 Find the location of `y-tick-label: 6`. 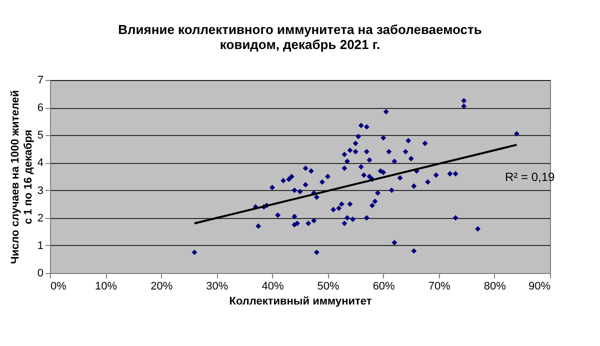

y-tick-label: 6 is located at coordinates (40, 108).